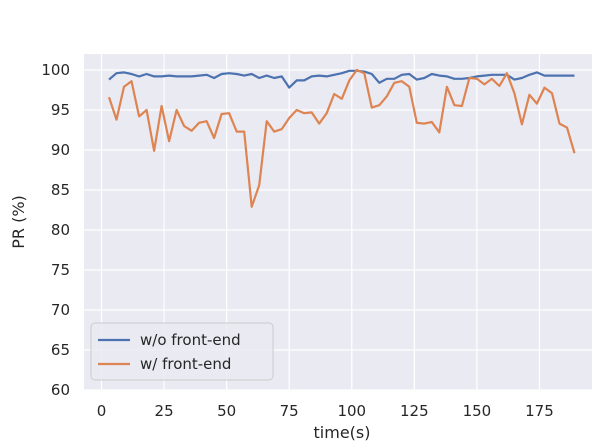  What do you see at coordinates (289, 411) in the screenshot?
I see `x-tick-label: 75` at bounding box center [289, 411].